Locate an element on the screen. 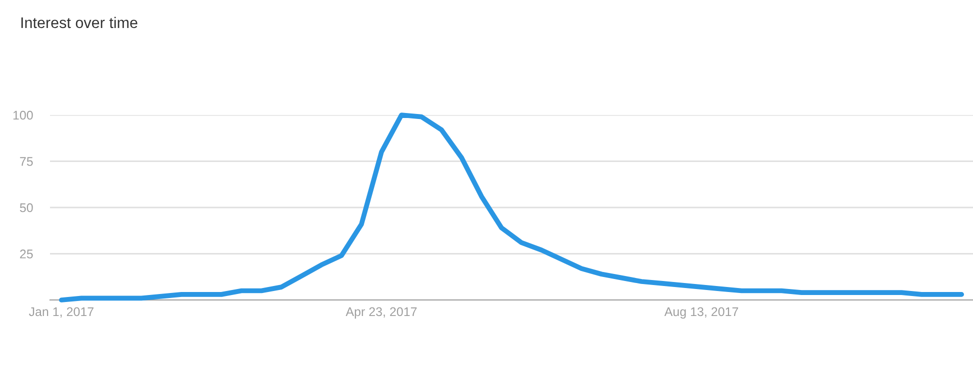 This screenshot has height=375, width=973. x-tick-label: Aug 13, 2017 is located at coordinates (701, 313).